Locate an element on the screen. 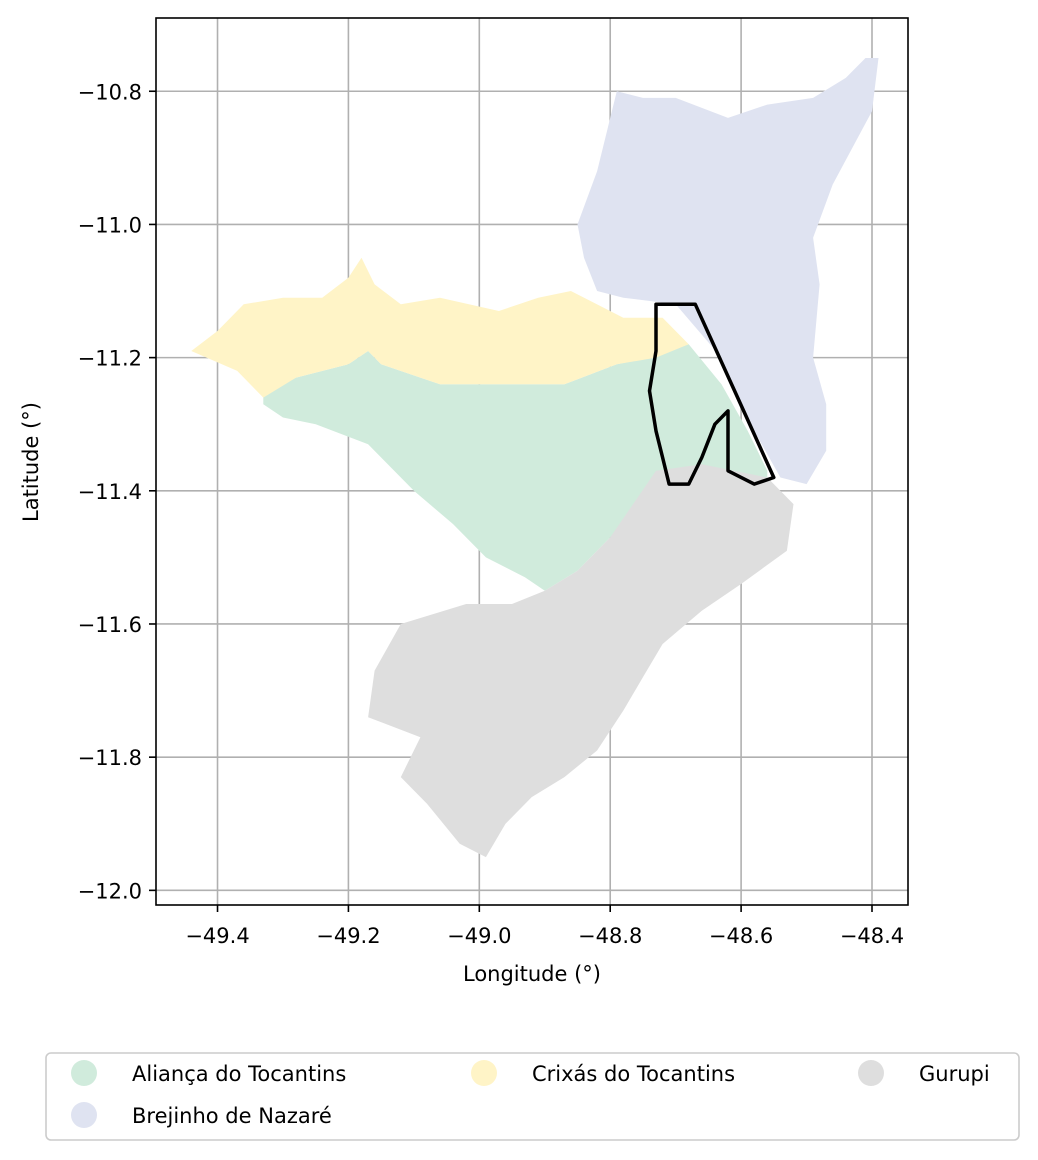 This screenshot has width=1038, height=1160. y-tick-label: −11.6 is located at coordinates (110, 625).